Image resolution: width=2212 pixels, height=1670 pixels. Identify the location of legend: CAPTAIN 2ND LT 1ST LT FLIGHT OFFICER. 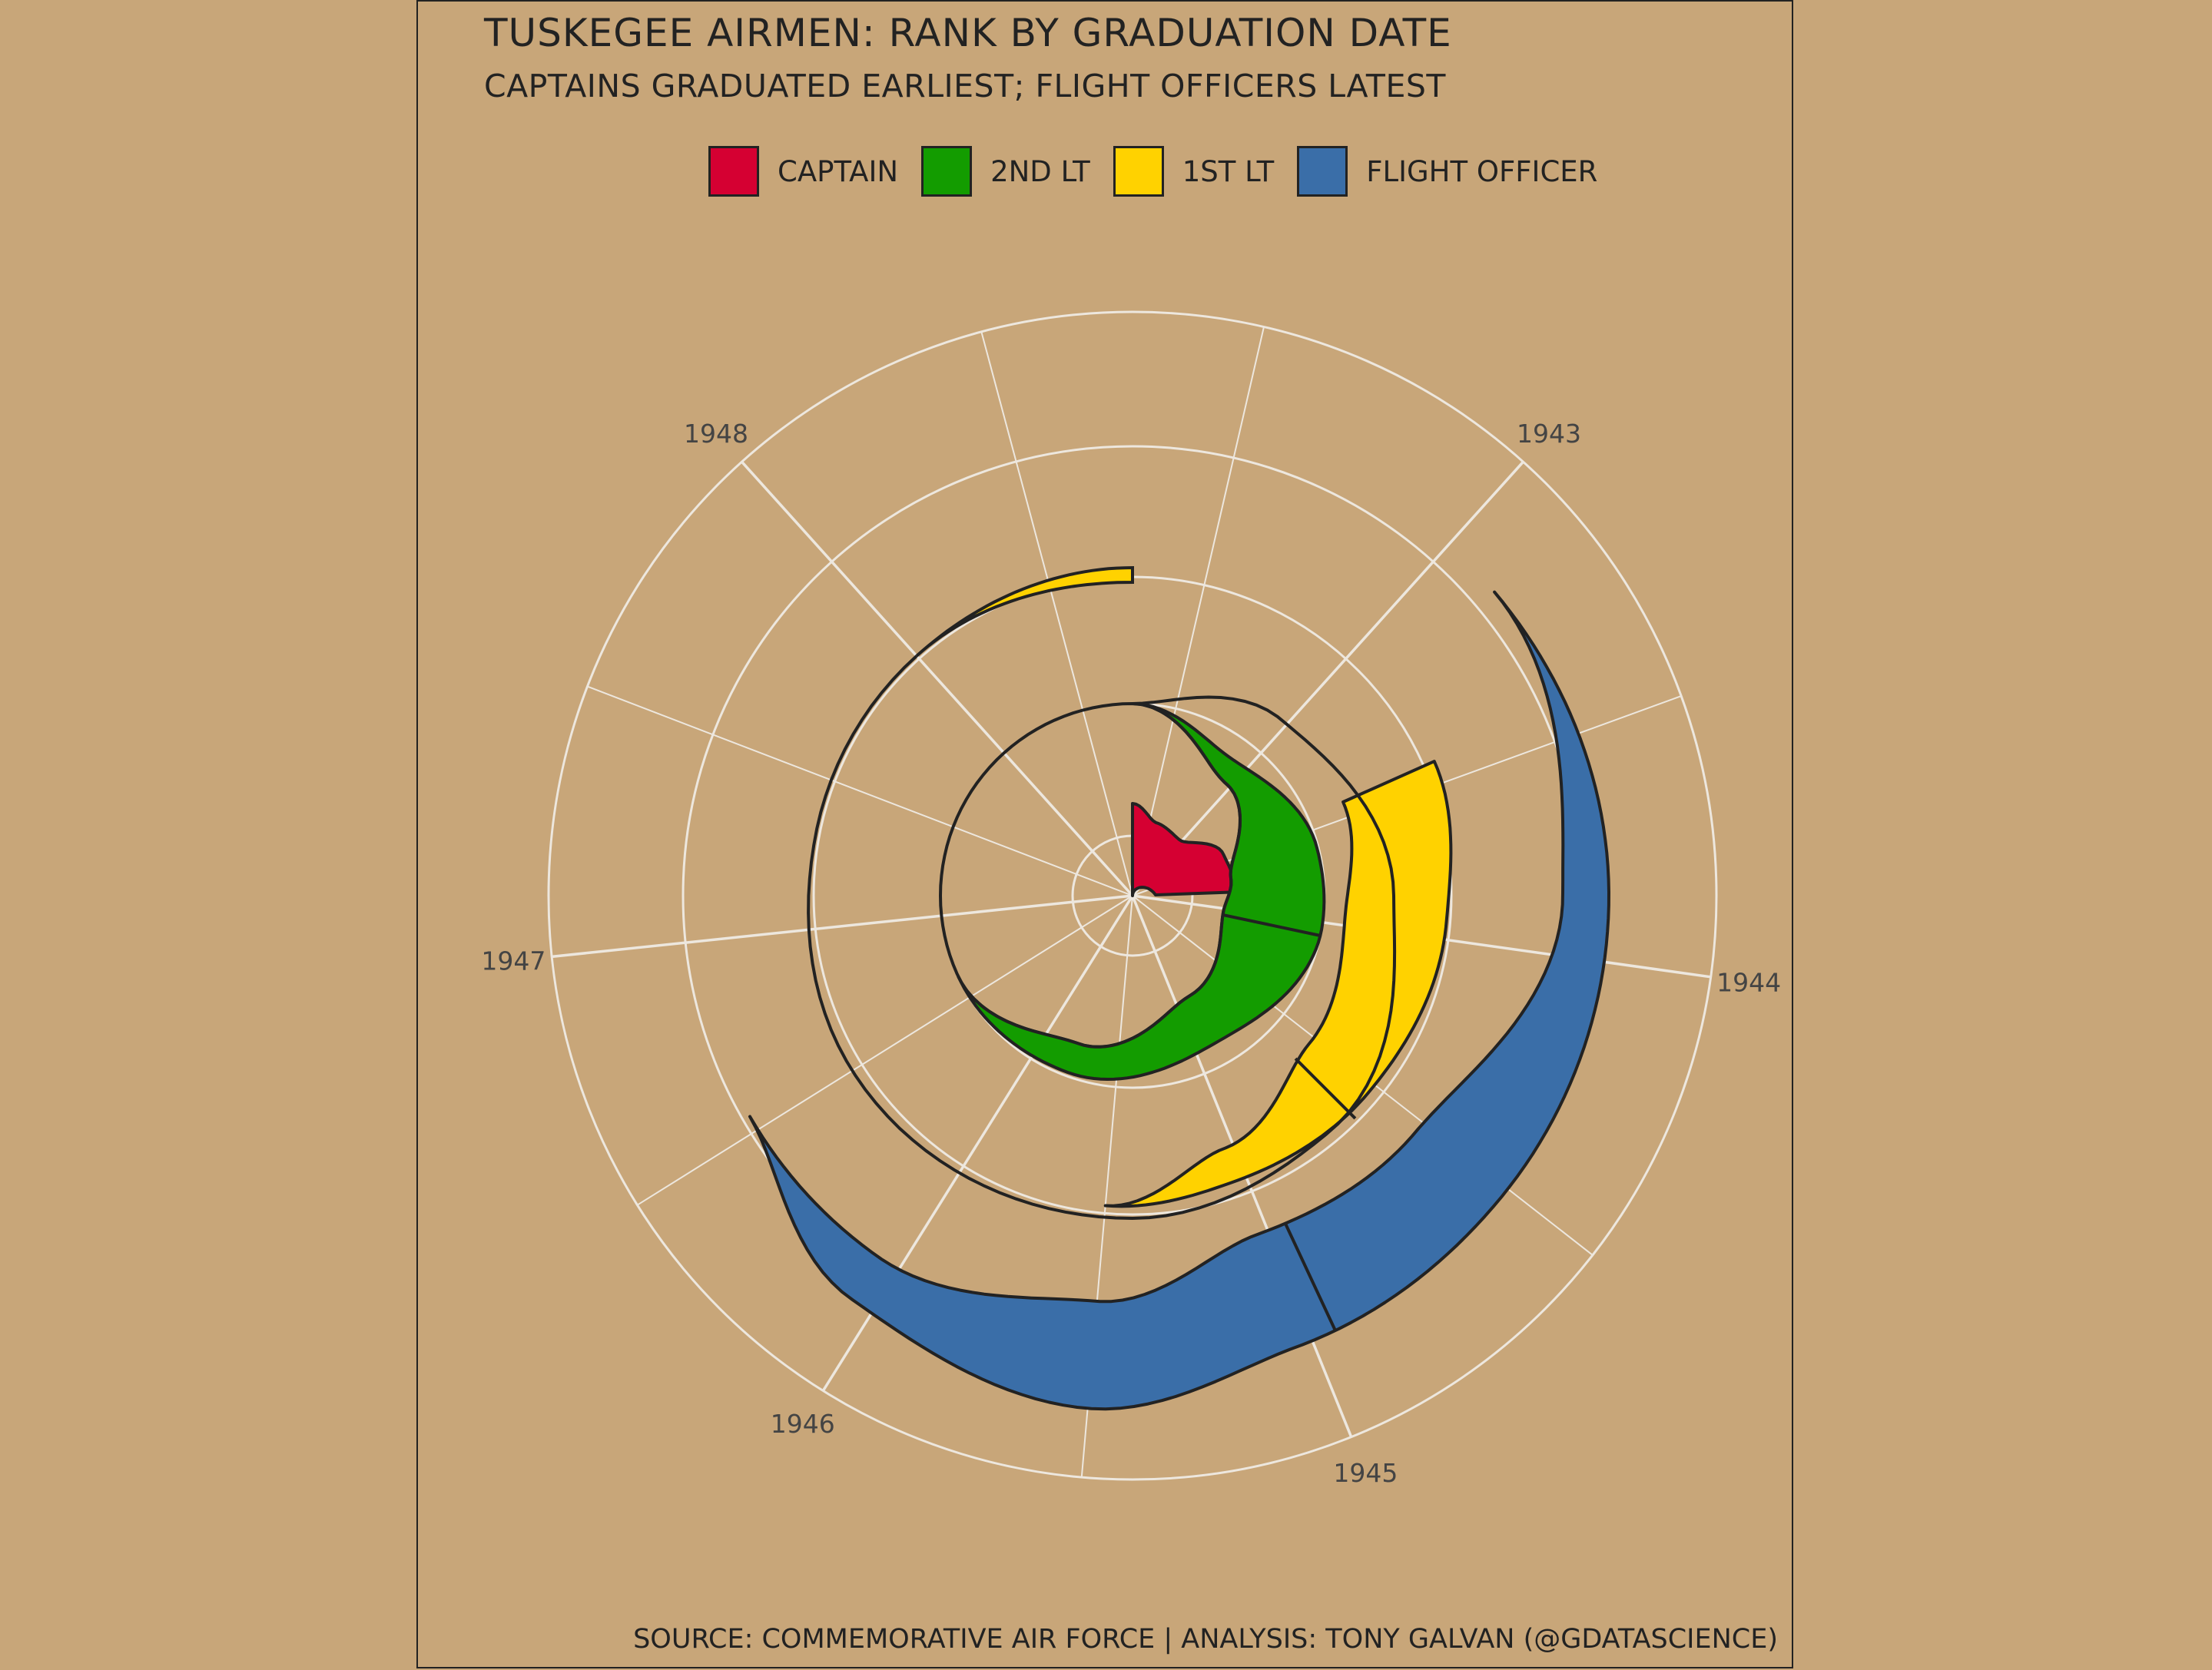
(1164, 171).